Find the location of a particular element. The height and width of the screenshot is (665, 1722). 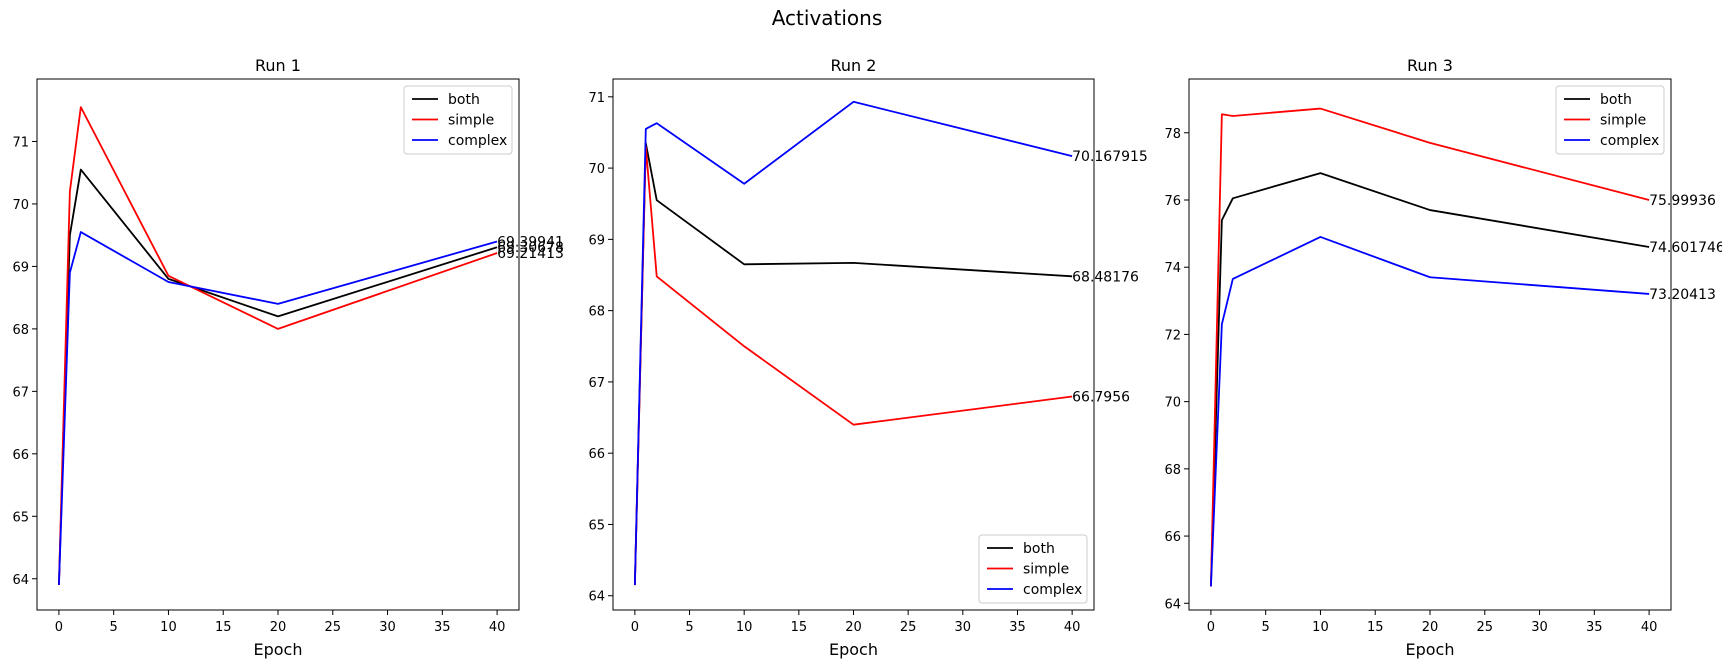

figure-title: Activations is located at coordinates (827, 18).